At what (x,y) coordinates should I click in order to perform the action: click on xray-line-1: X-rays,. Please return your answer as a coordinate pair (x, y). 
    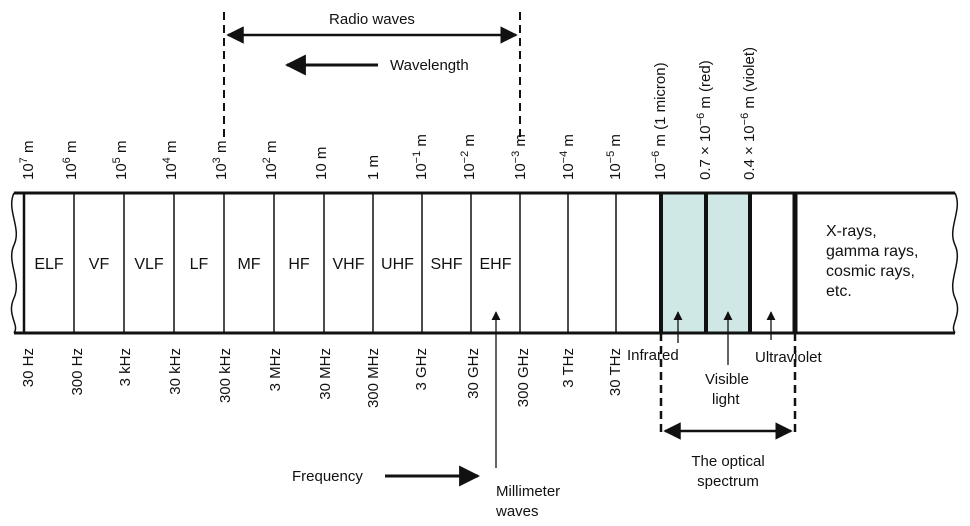
    Looking at the image, I should click on (851, 231).